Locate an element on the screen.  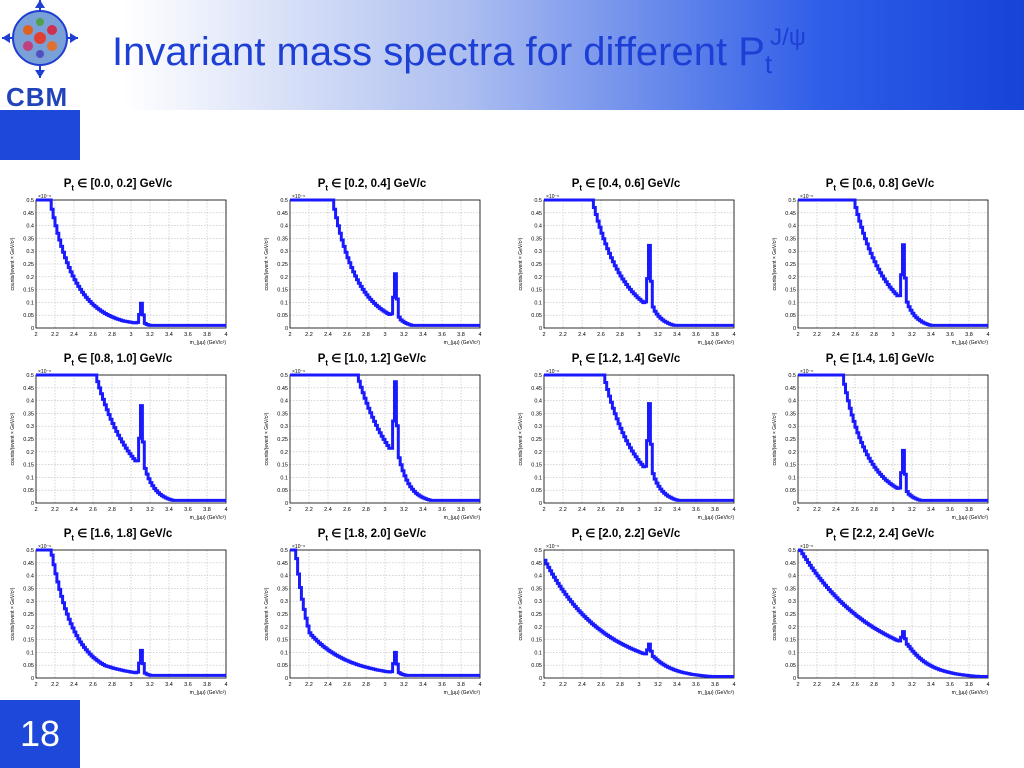
cbm-logo: CBM is located at coordinates (40, 56).